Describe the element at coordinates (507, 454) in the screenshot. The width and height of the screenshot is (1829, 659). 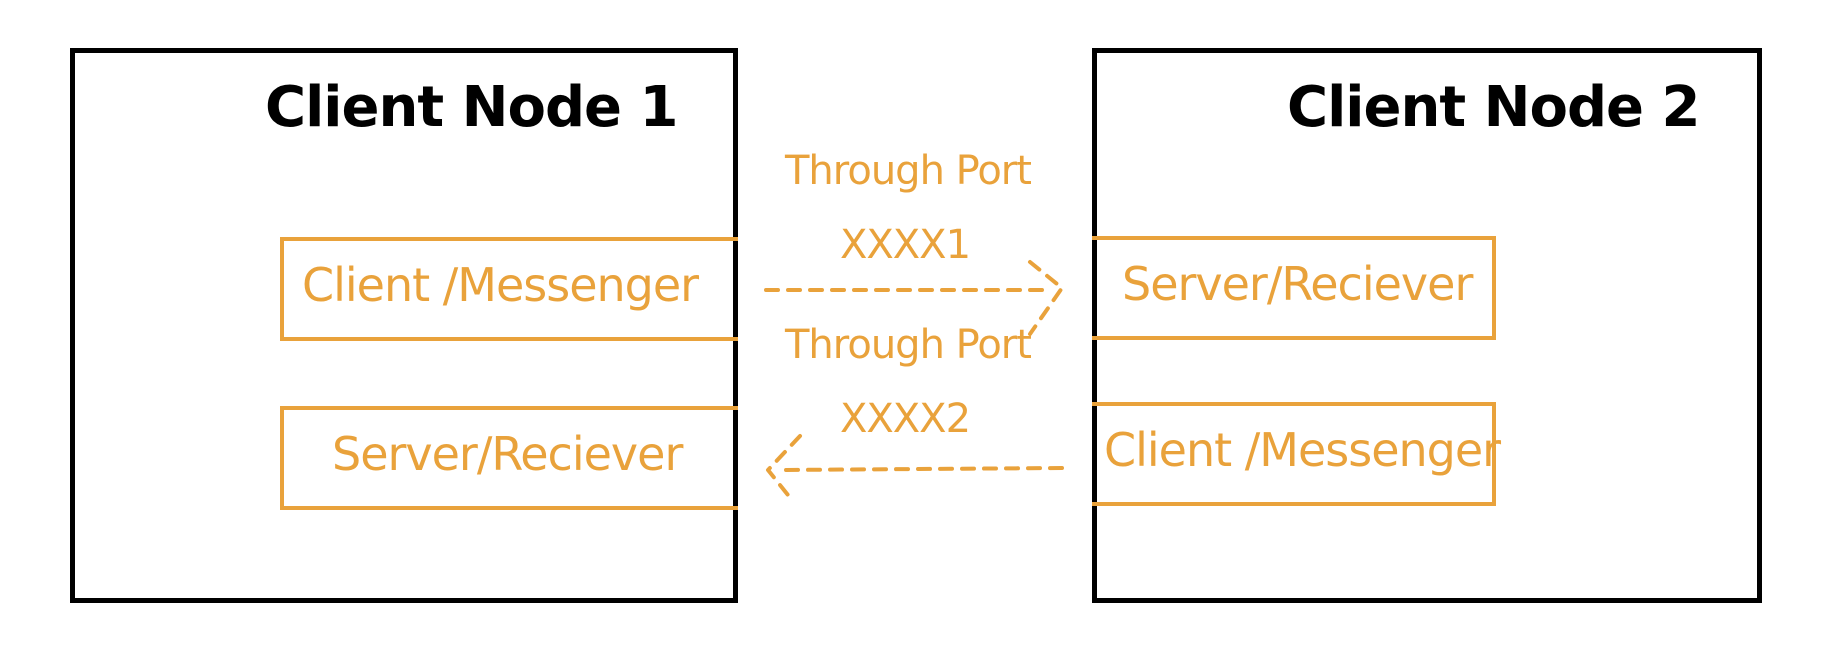
I see `node-1-server-reciever-label: Server/Reciever` at that location.